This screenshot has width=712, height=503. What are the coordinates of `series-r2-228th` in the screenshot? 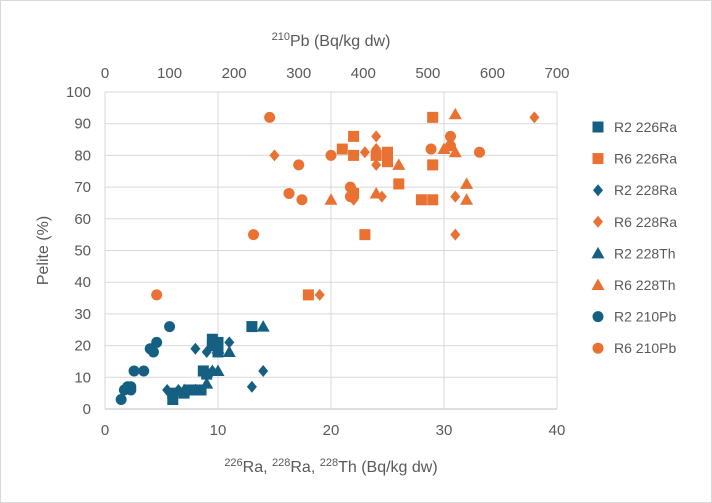 It's located at (223, 357).